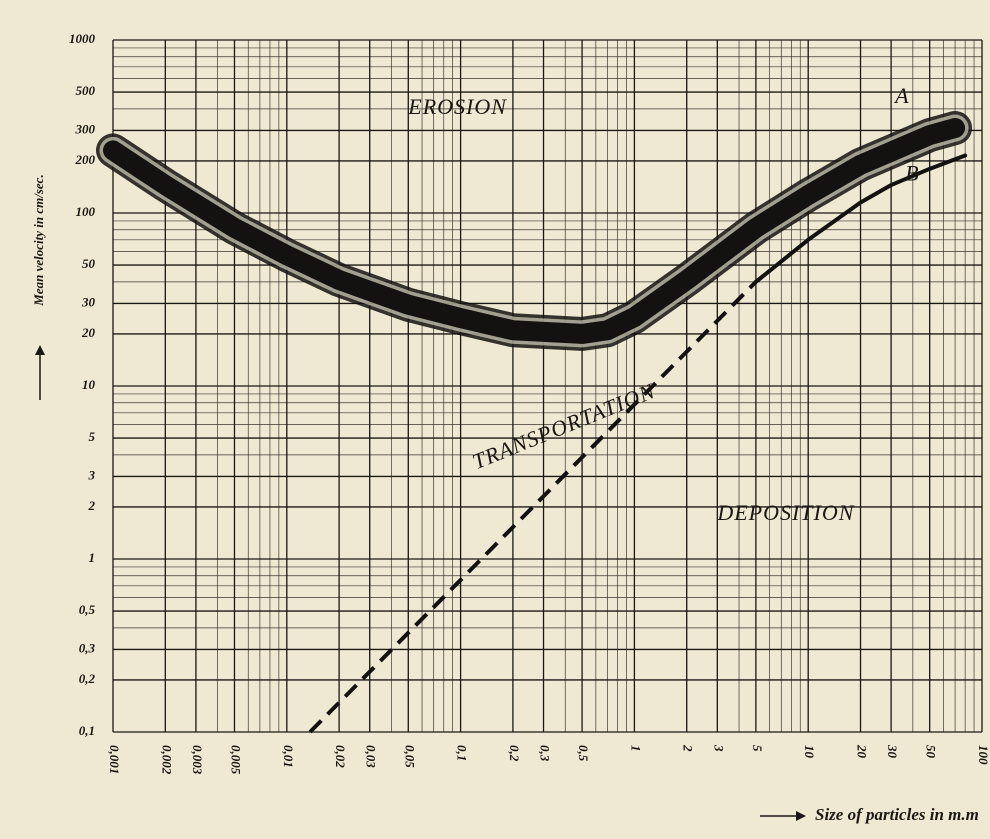  I want to click on x-tick-label: 0,02, so click(340, 756).